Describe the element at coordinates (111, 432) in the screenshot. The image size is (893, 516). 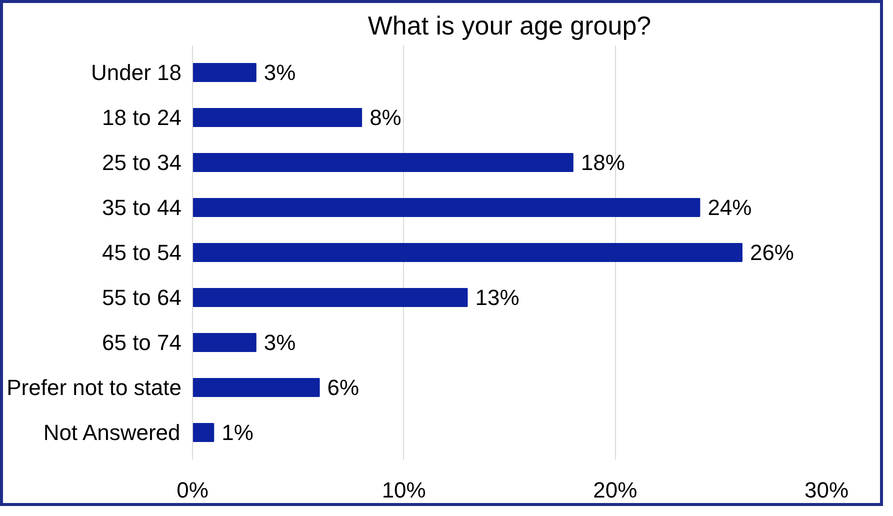
I see `y-tick-label: Not Answered` at that location.